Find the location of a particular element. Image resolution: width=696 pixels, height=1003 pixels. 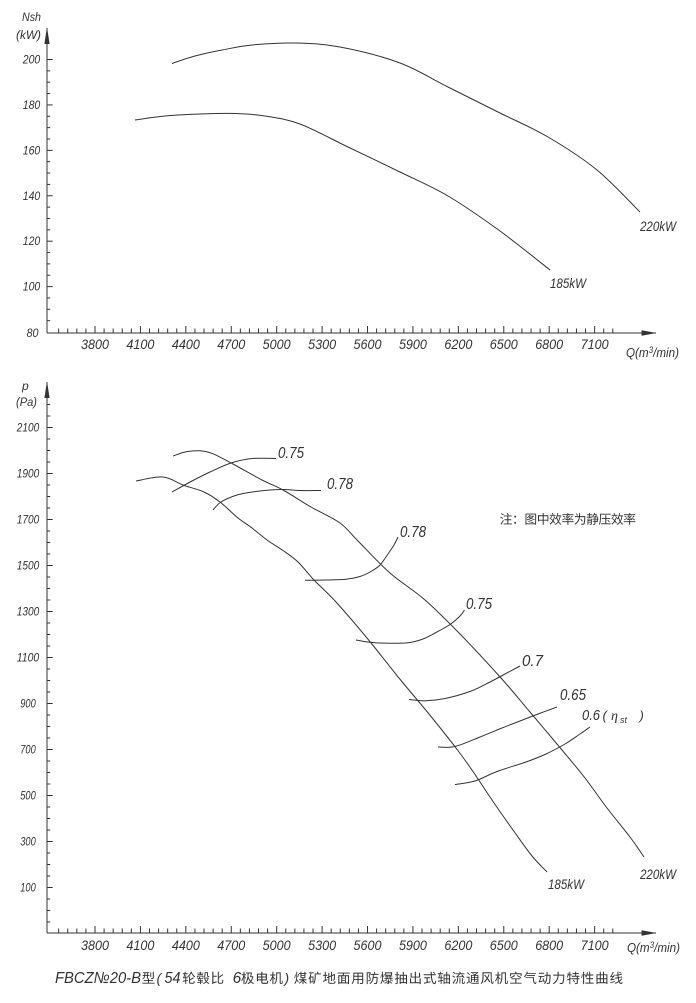

svg-text: 700 is located at coordinates (28, 751).